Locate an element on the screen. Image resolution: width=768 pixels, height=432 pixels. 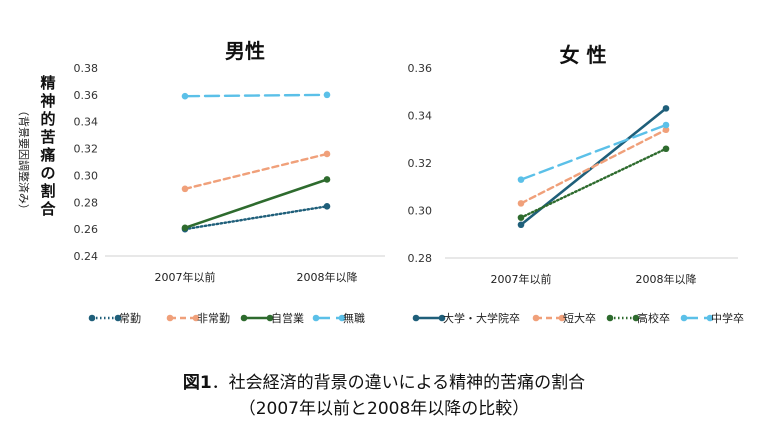
caption-line-1: 図1．社会経済的背景の違いによる精神的苦痛の割合 is located at coordinates (384, 380).